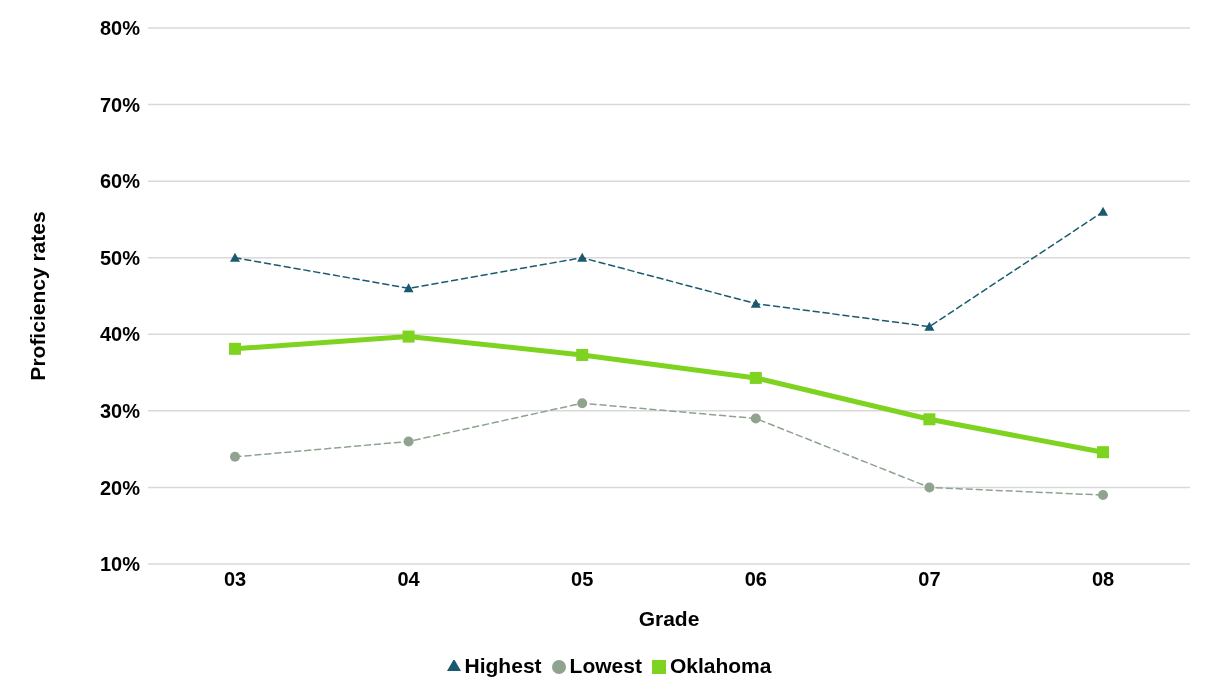 The width and height of the screenshot is (1207, 694). What do you see at coordinates (120, 487) in the screenshot?
I see `y-tick-label: 20%` at bounding box center [120, 487].